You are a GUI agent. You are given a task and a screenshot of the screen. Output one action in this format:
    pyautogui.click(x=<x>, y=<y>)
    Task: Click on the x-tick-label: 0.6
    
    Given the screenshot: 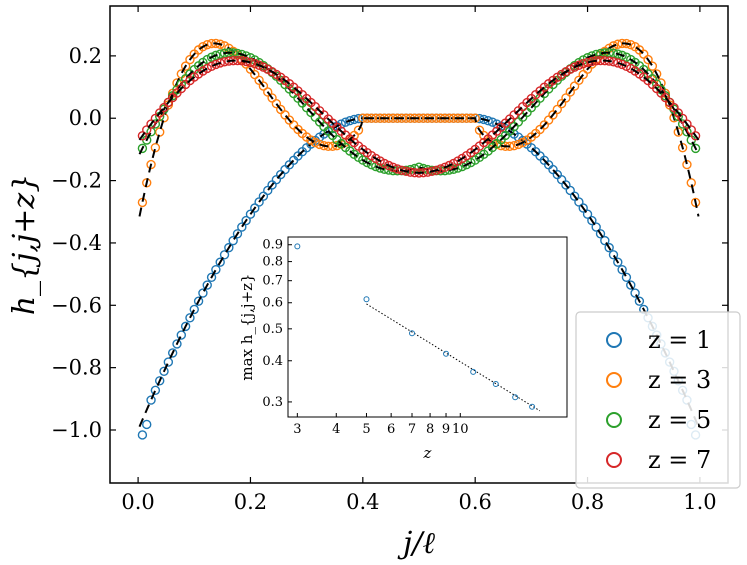 What is the action you would take?
    pyautogui.click(x=474, y=502)
    